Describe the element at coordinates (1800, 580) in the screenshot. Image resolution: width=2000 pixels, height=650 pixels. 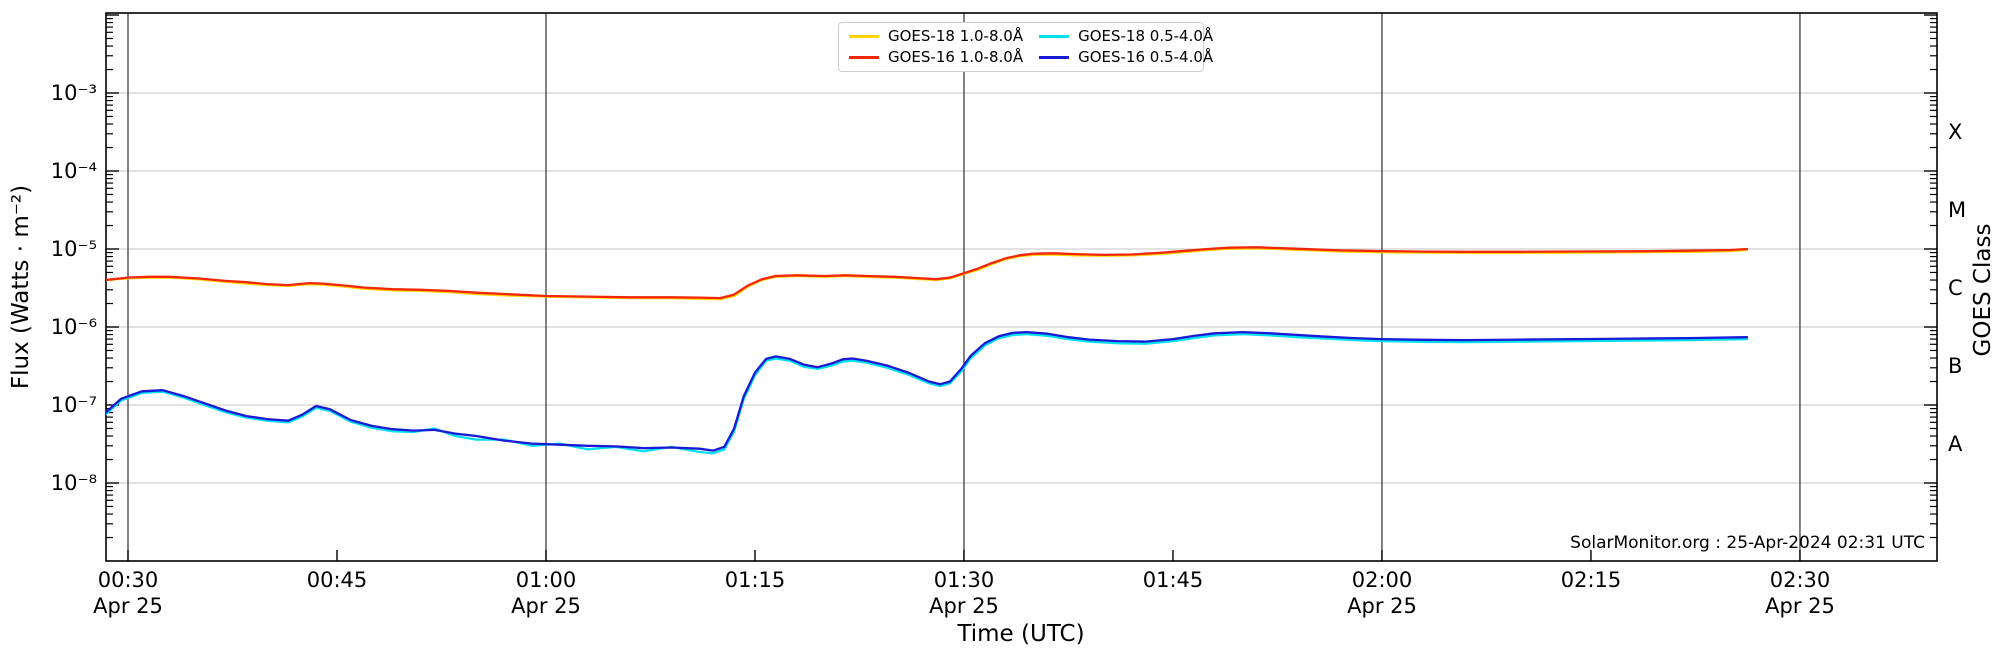
I see `x-tick-0230: 02:30` at that location.